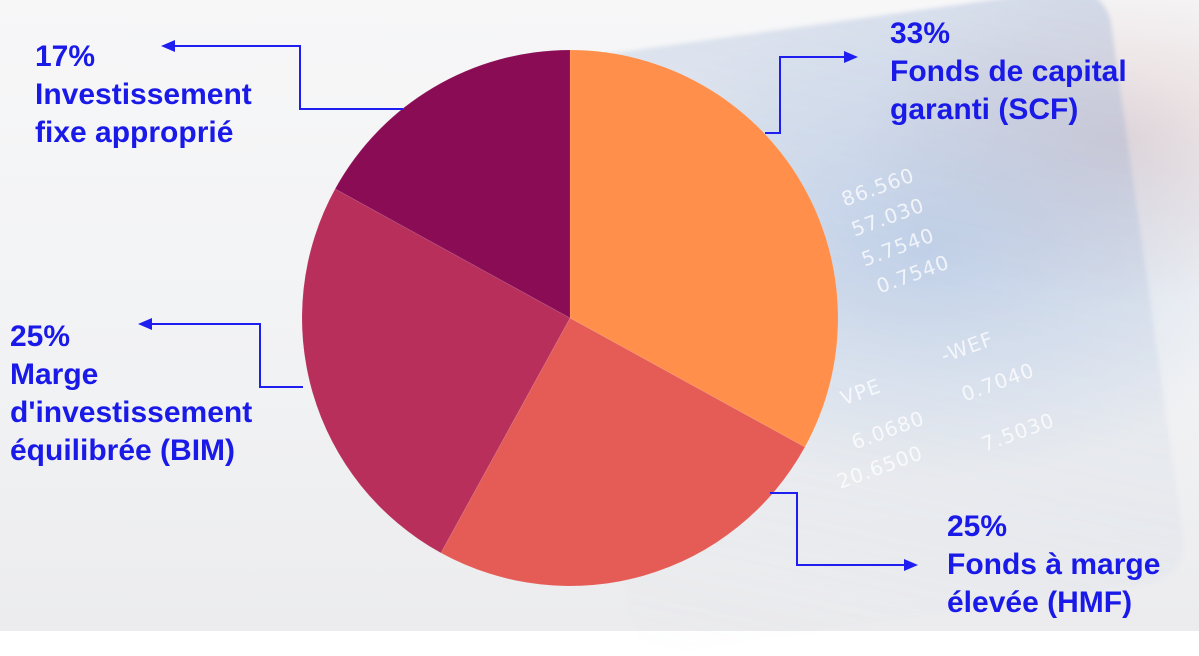 The width and height of the screenshot is (1199, 656). What do you see at coordinates (134, 132) in the screenshot?
I see `slice-name-fixed-line-2: fixe approprié` at bounding box center [134, 132].